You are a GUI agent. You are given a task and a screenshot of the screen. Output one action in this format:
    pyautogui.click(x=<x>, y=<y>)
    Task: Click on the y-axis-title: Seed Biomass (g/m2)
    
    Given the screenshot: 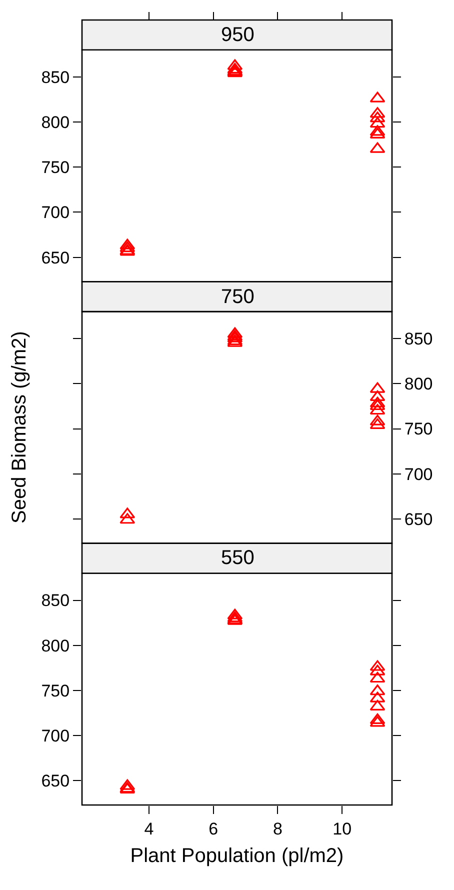 What is the action you would take?
    pyautogui.click(x=19, y=427)
    